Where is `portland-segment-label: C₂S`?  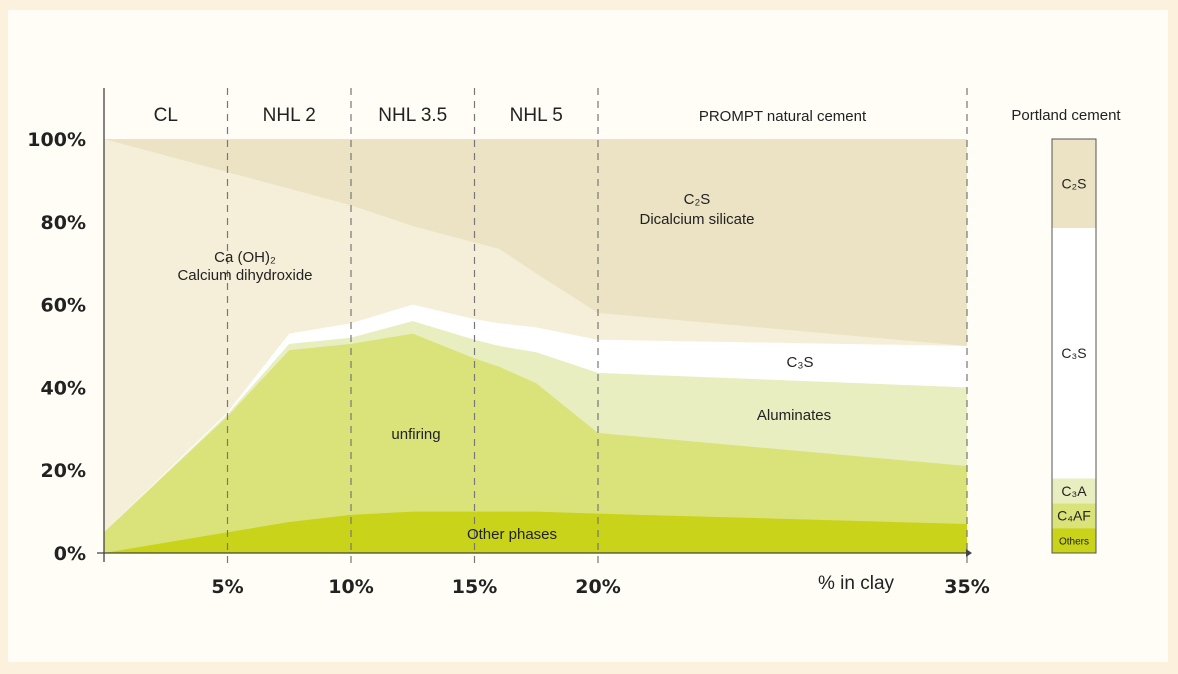
portland-segment-label: C₂S is located at coordinates (1074, 184).